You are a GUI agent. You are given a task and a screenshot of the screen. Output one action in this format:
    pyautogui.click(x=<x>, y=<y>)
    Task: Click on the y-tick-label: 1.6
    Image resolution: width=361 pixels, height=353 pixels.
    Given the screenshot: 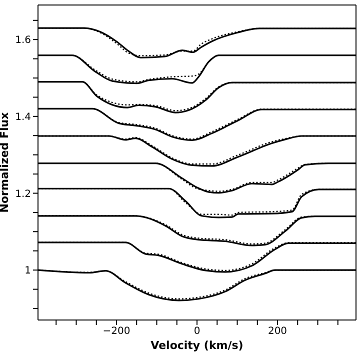 What is the action you would take?
    pyautogui.click(x=23, y=40)
    